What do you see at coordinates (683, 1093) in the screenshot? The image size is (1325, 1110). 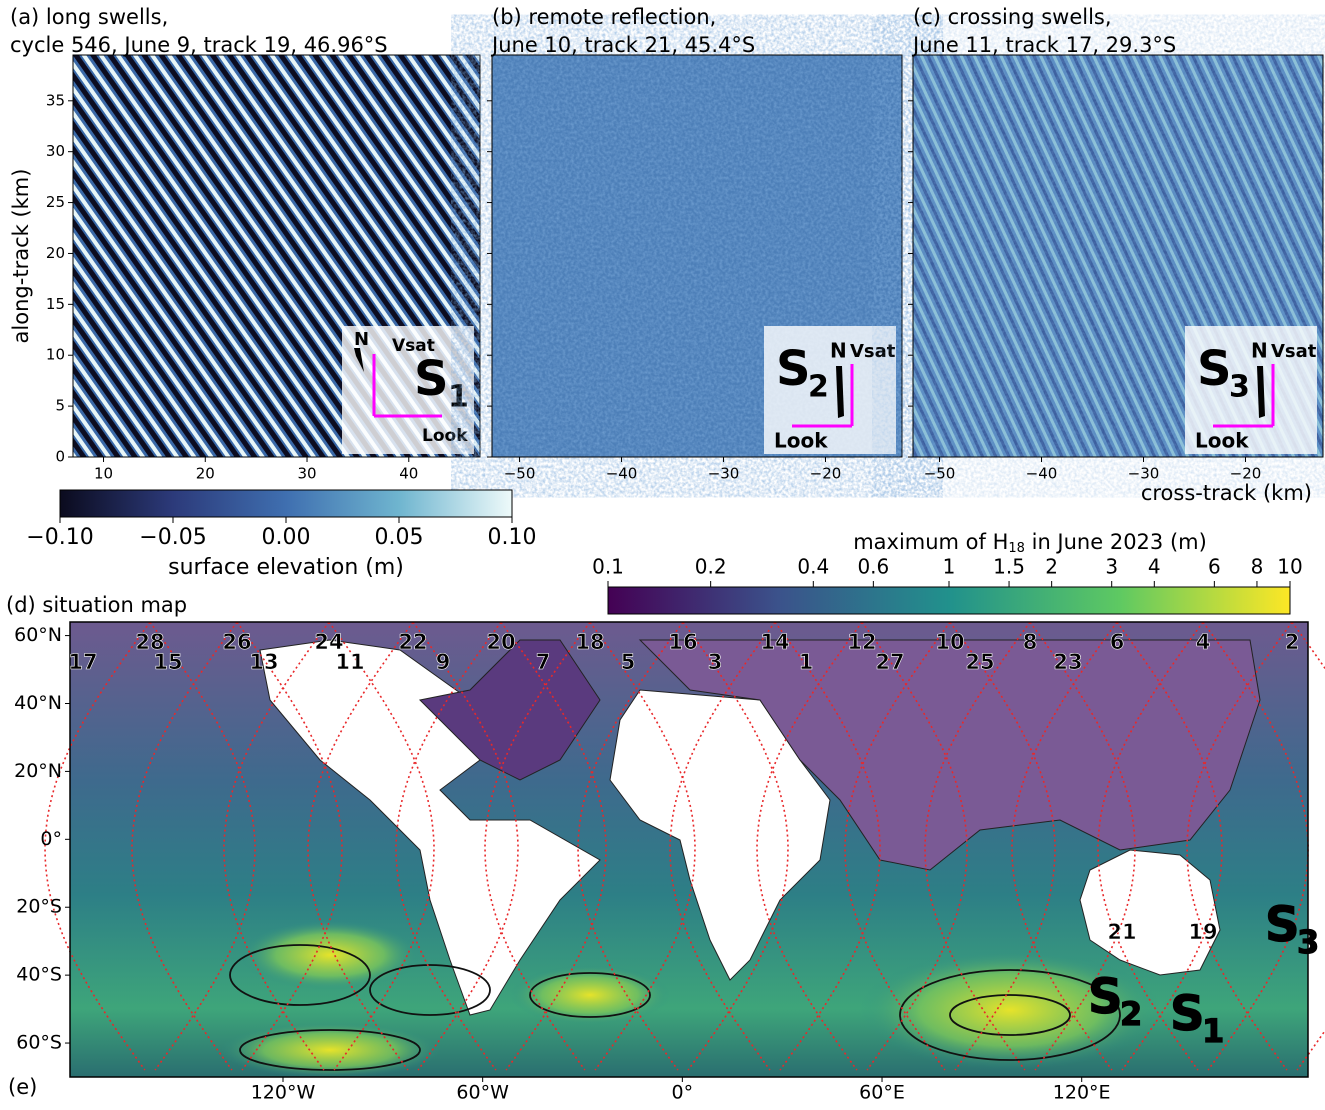 I see `x-tick-label: 0°` at bounding box center [683, 1093].